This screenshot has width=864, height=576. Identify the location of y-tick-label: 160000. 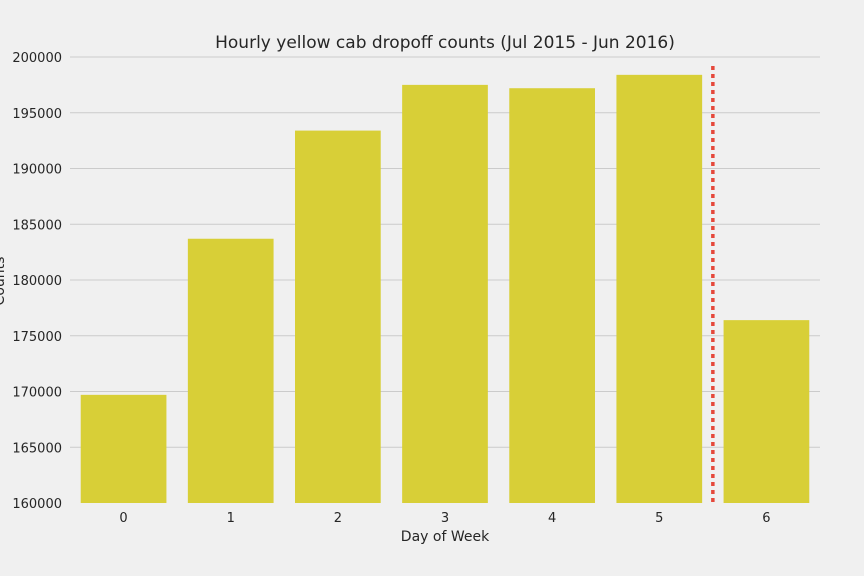
(37, 504).